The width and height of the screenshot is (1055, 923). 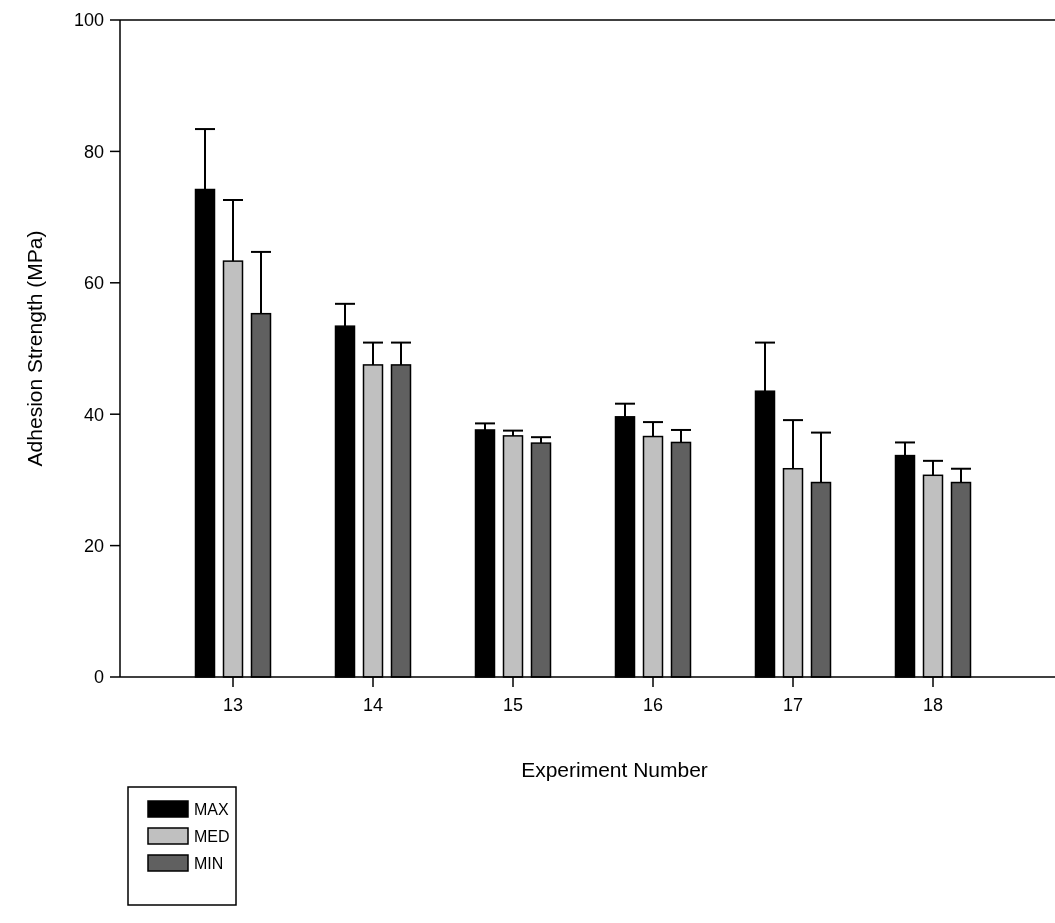 I want to click on legend-label: MED, so click(x=212, y=836).